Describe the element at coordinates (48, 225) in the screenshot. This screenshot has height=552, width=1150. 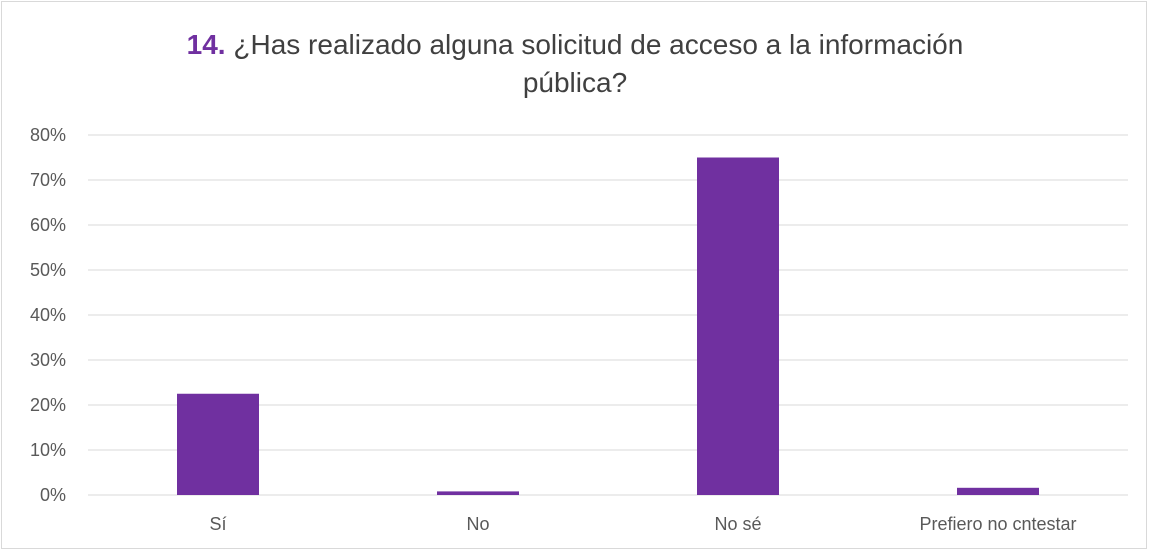
I see `y-tick-label: 60%` at that location.